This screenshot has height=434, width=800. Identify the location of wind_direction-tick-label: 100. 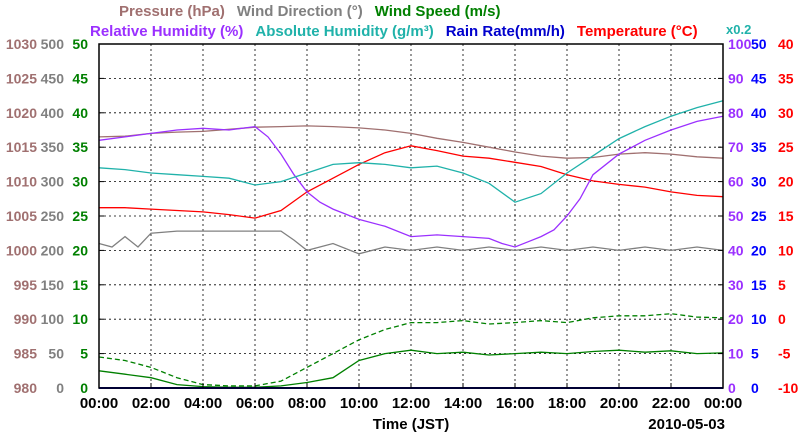
(53, 319).